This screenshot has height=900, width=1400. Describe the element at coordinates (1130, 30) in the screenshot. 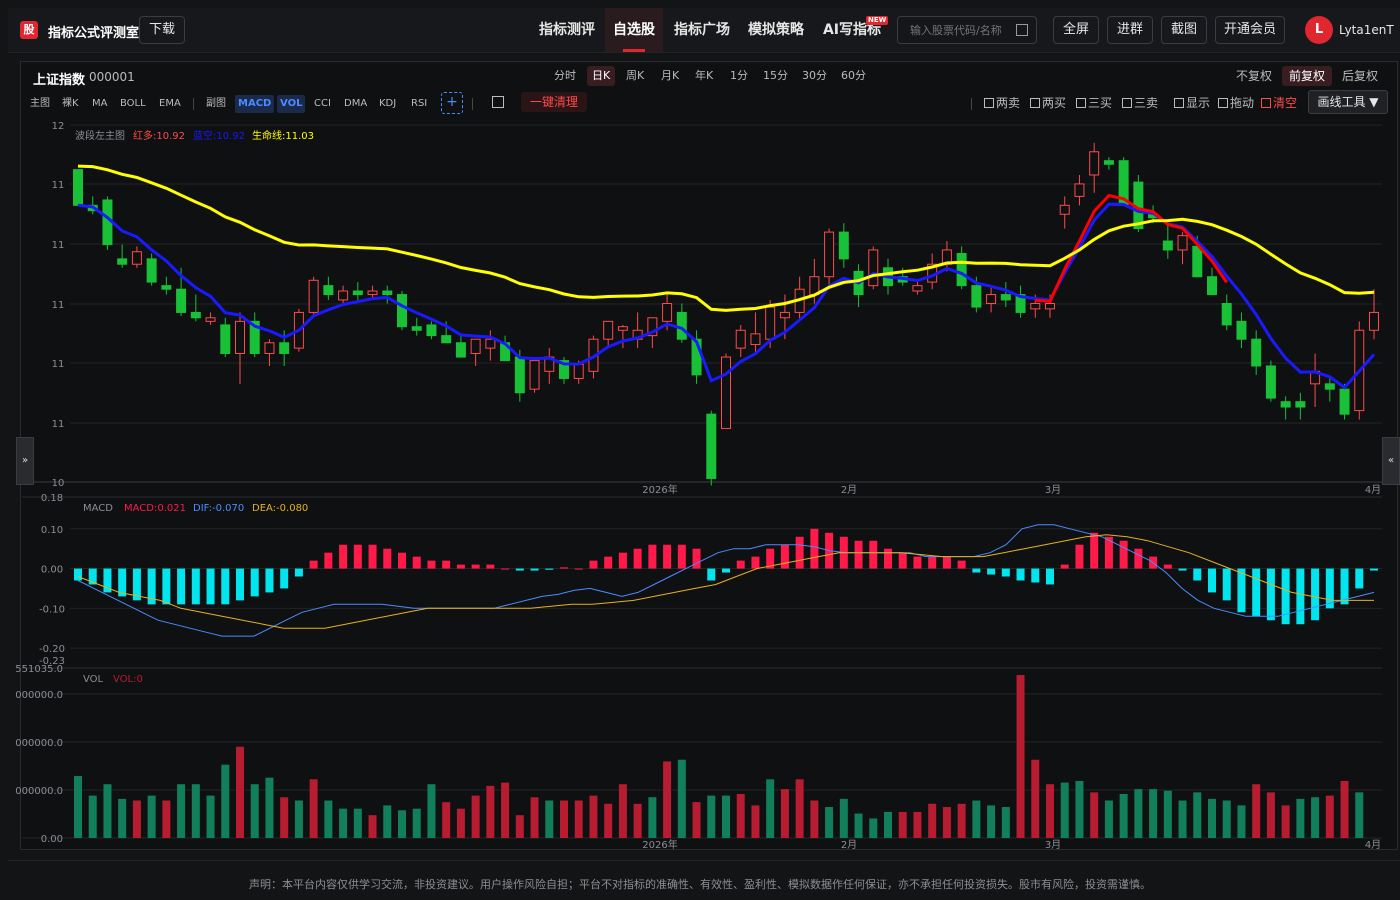

I see `join-group-button: 进群` at that location.